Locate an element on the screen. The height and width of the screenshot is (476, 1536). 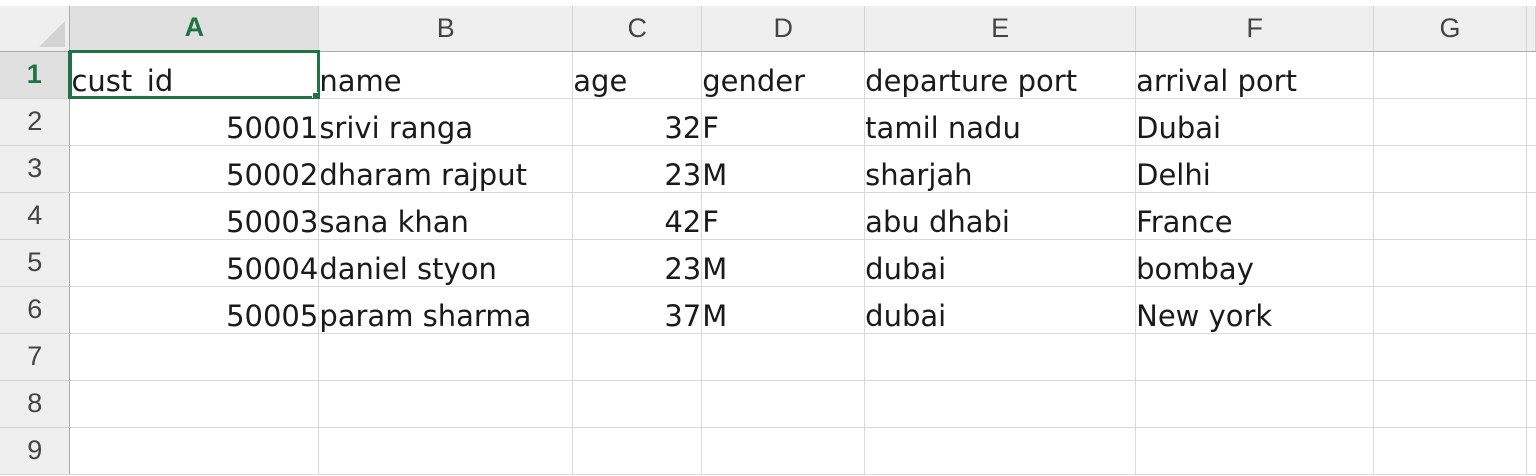
table-row: 9 is located at coordinates (768, 451).